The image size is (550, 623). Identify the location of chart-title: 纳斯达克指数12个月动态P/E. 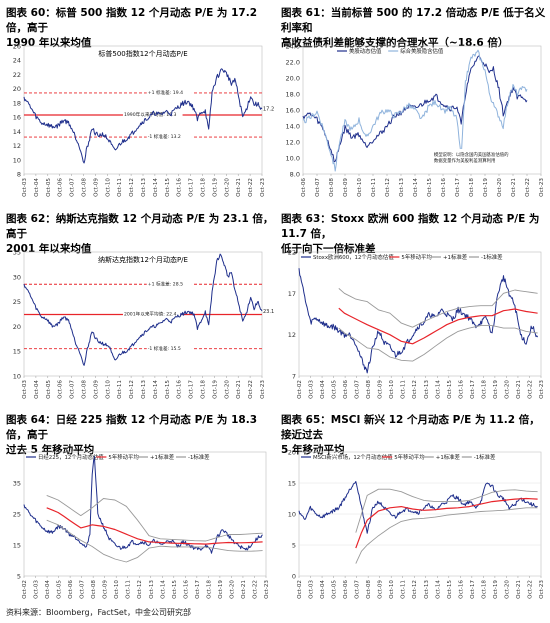
(143, 259).